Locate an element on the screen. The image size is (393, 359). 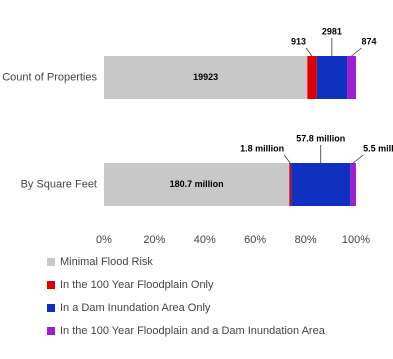
data-label: 57.8 million is located at coordinates (320, 138).